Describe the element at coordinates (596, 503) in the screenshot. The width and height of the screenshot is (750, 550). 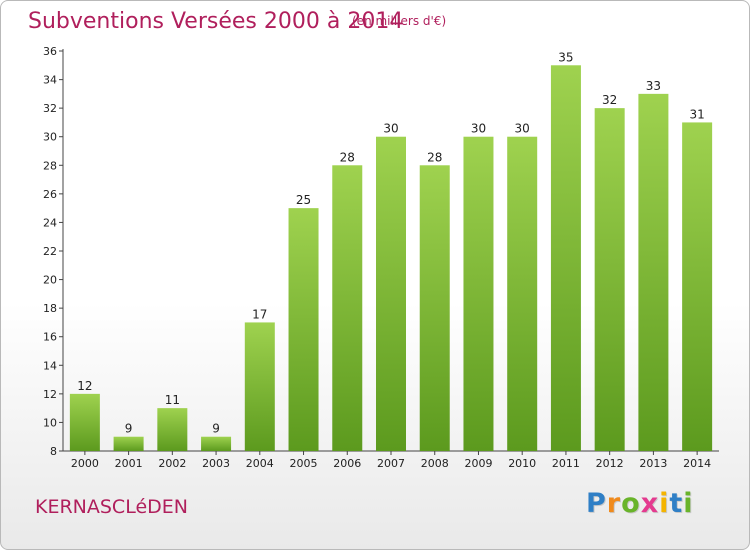
I see `logo-letter: P` at that location.